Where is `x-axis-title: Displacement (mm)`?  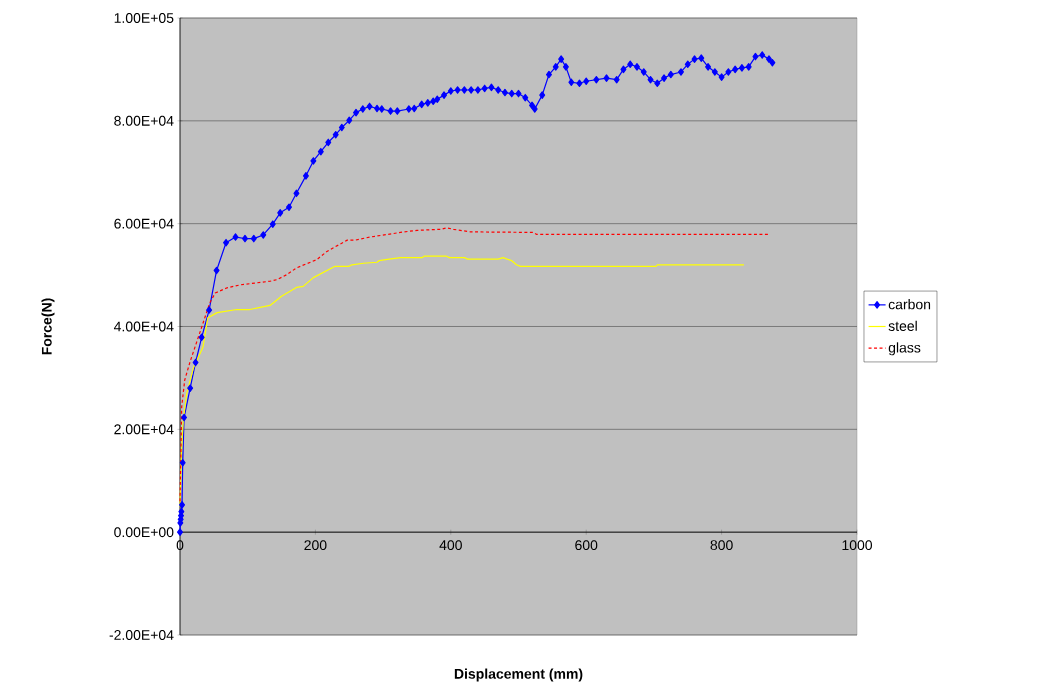
x-axis-title: Displacement (mm) is located at coordinates (518, 675).